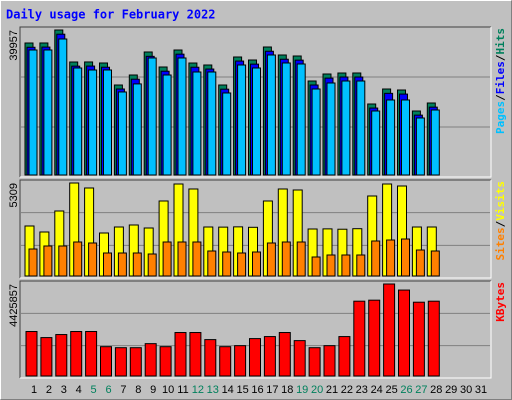 The image size is (512, 400). What do you see at coordinates (34, 390) in the screenshot?
I see `x-tick-label: 1` at bounding box center [34, 390].